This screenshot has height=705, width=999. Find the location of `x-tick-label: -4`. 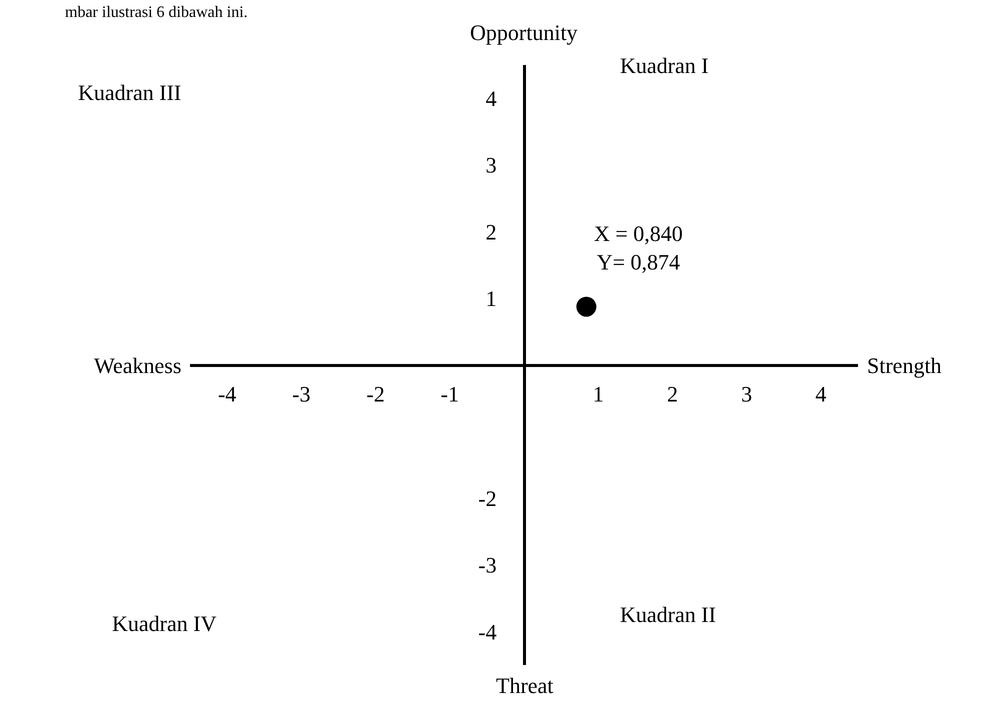

x-tick-label: -4 is located at coordinates (227, 393).